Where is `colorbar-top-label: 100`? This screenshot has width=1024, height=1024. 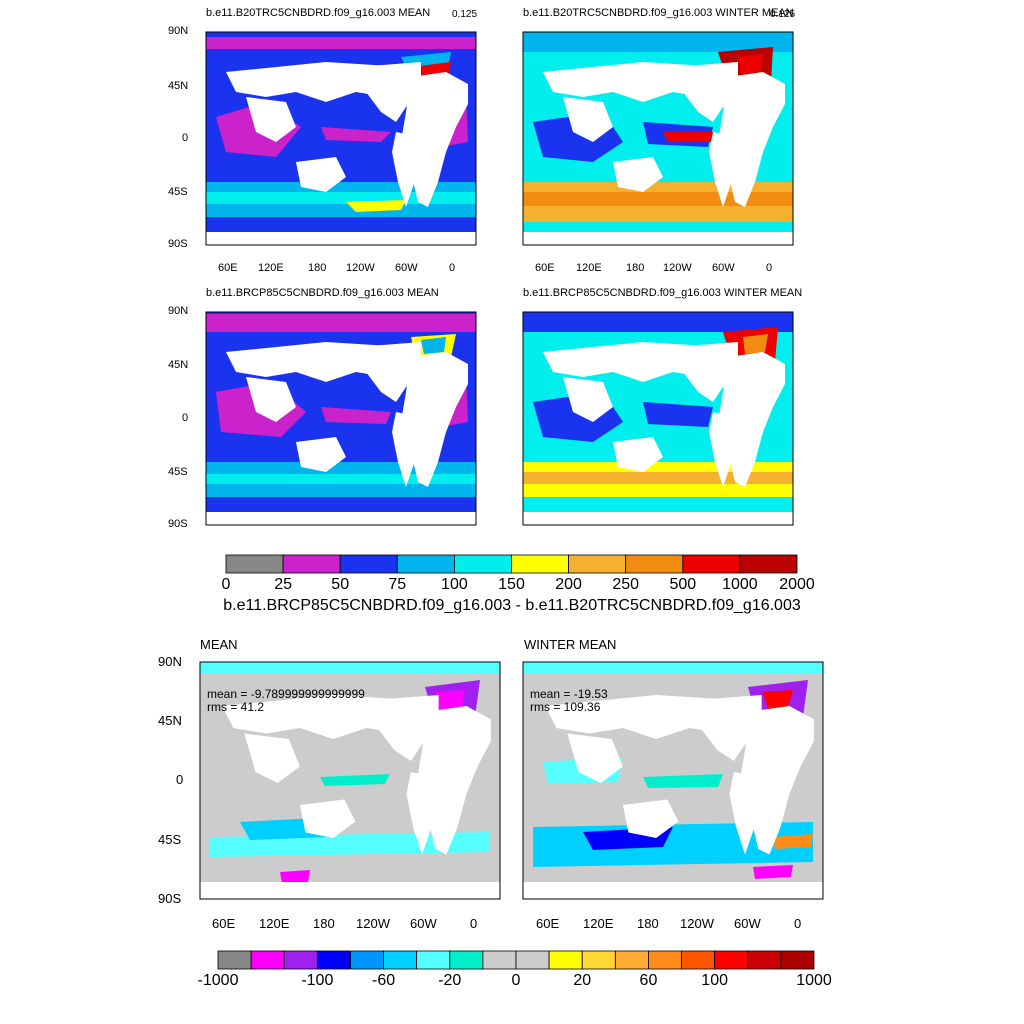 colorbar-top-label: 100 is located at coordinates (454, 584).